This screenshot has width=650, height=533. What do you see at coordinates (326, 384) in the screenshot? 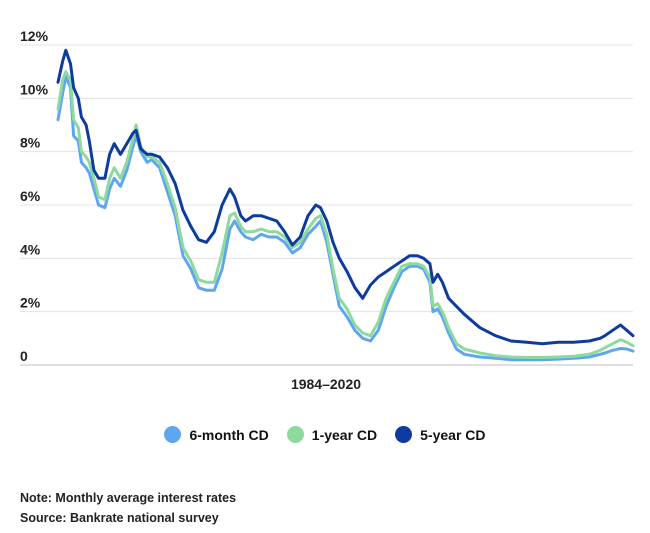
I see `x-axis-label: 1984–2020` at bounding box center [326, 384].